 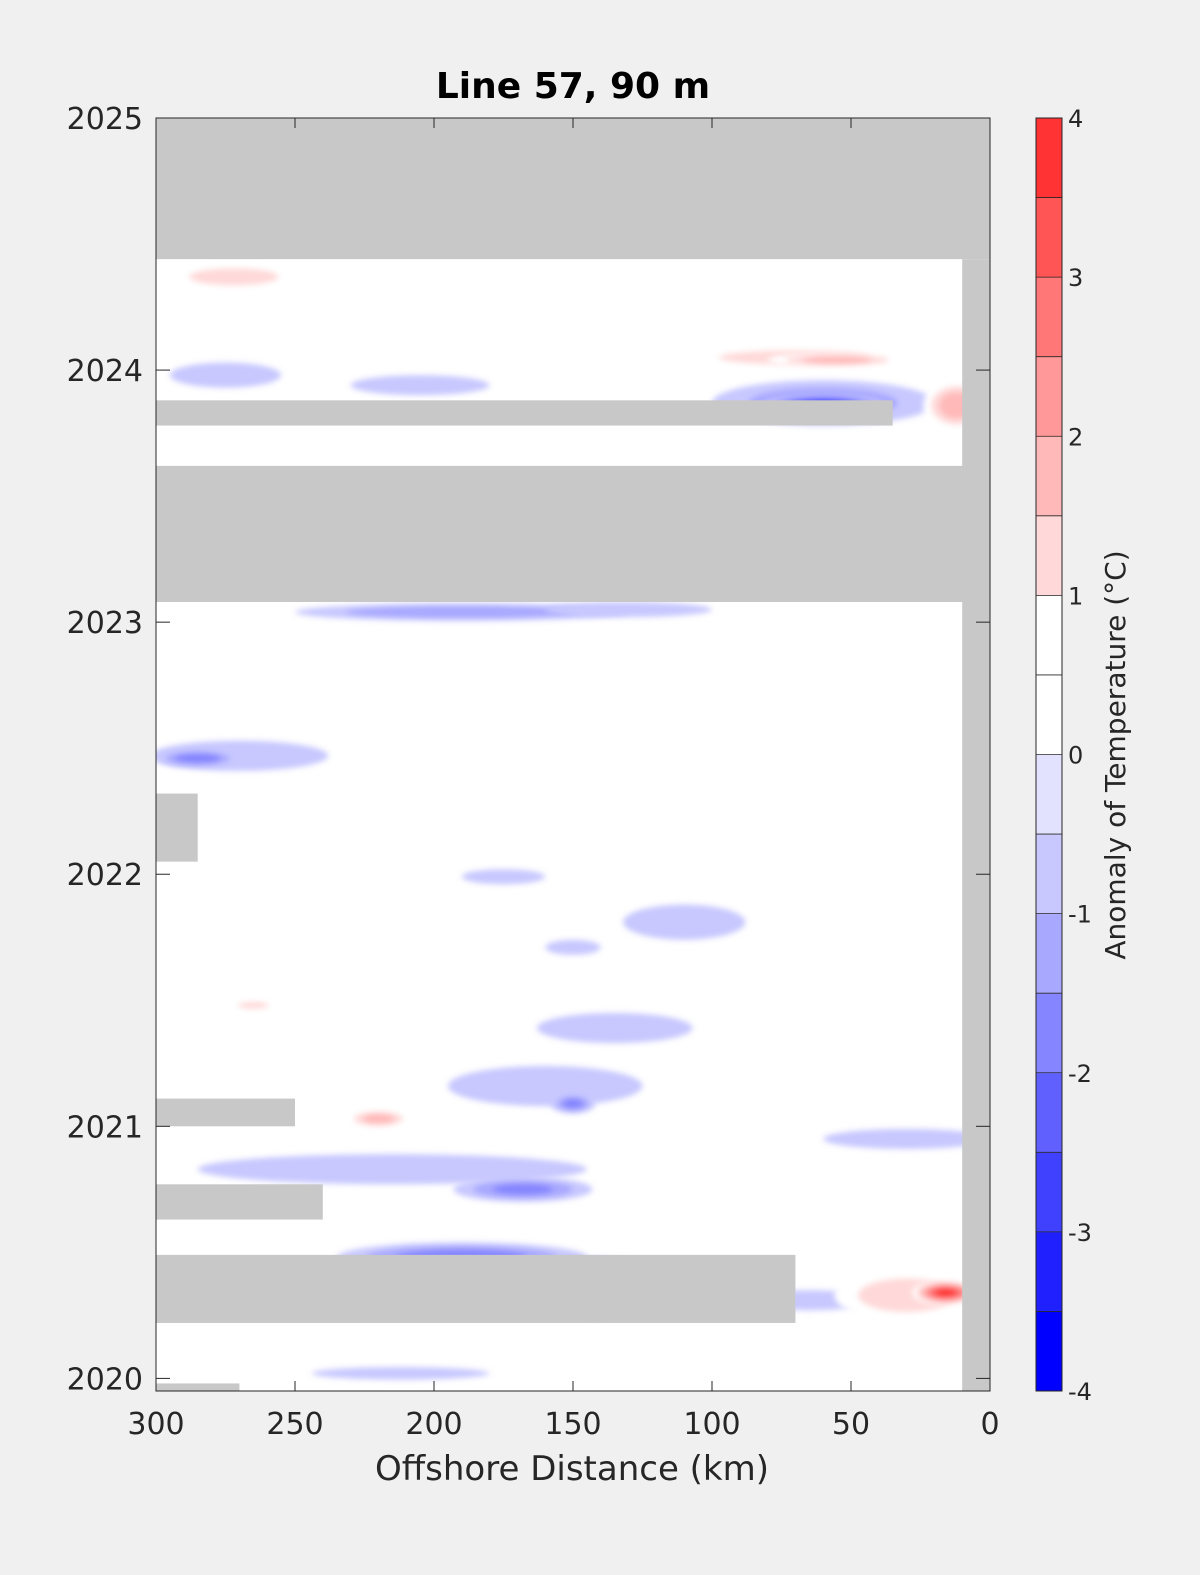 I want to click on colorbar-tick-label: 3, so click(x=1075, y=278).